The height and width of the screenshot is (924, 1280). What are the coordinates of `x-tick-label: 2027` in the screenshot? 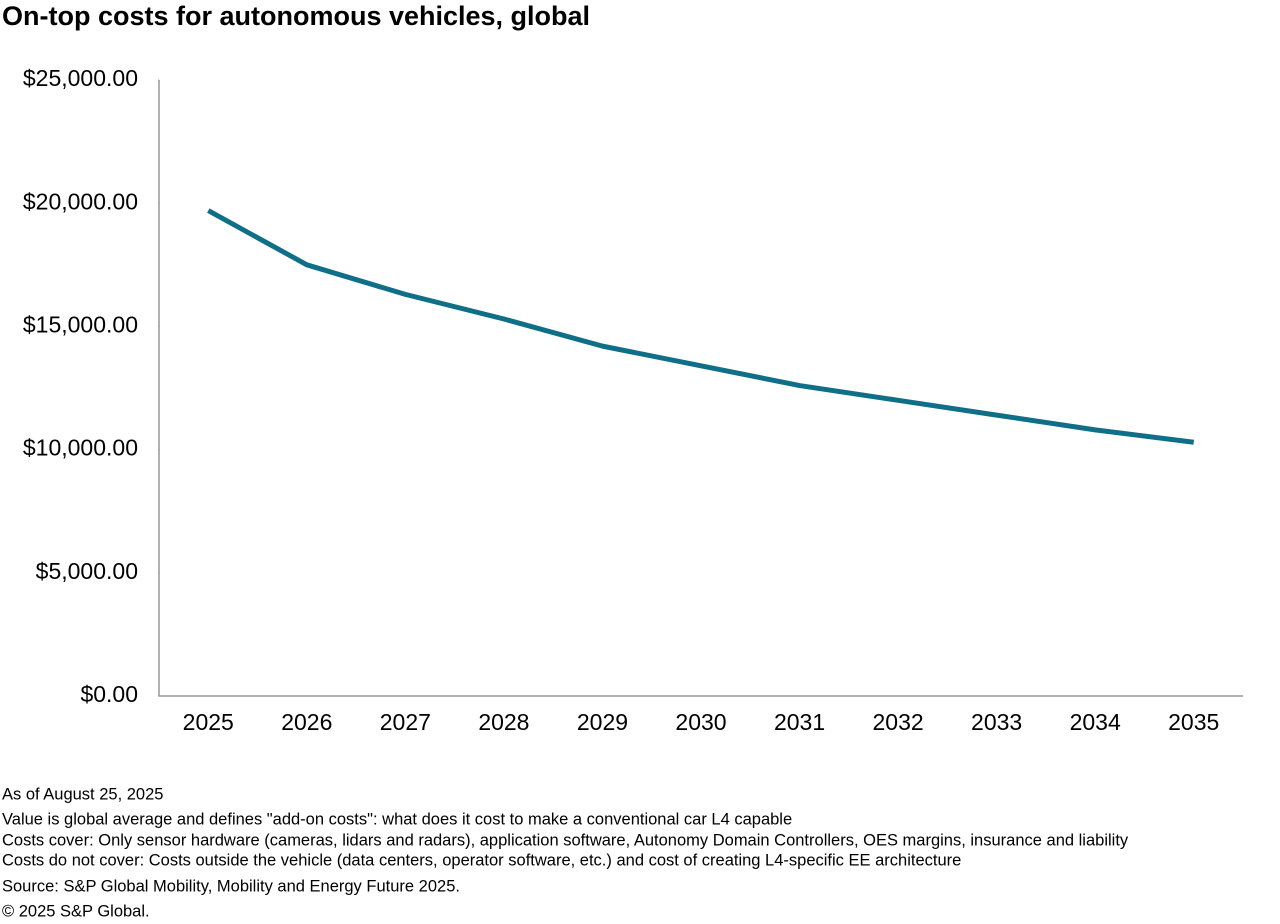 It's located at (405, 722).